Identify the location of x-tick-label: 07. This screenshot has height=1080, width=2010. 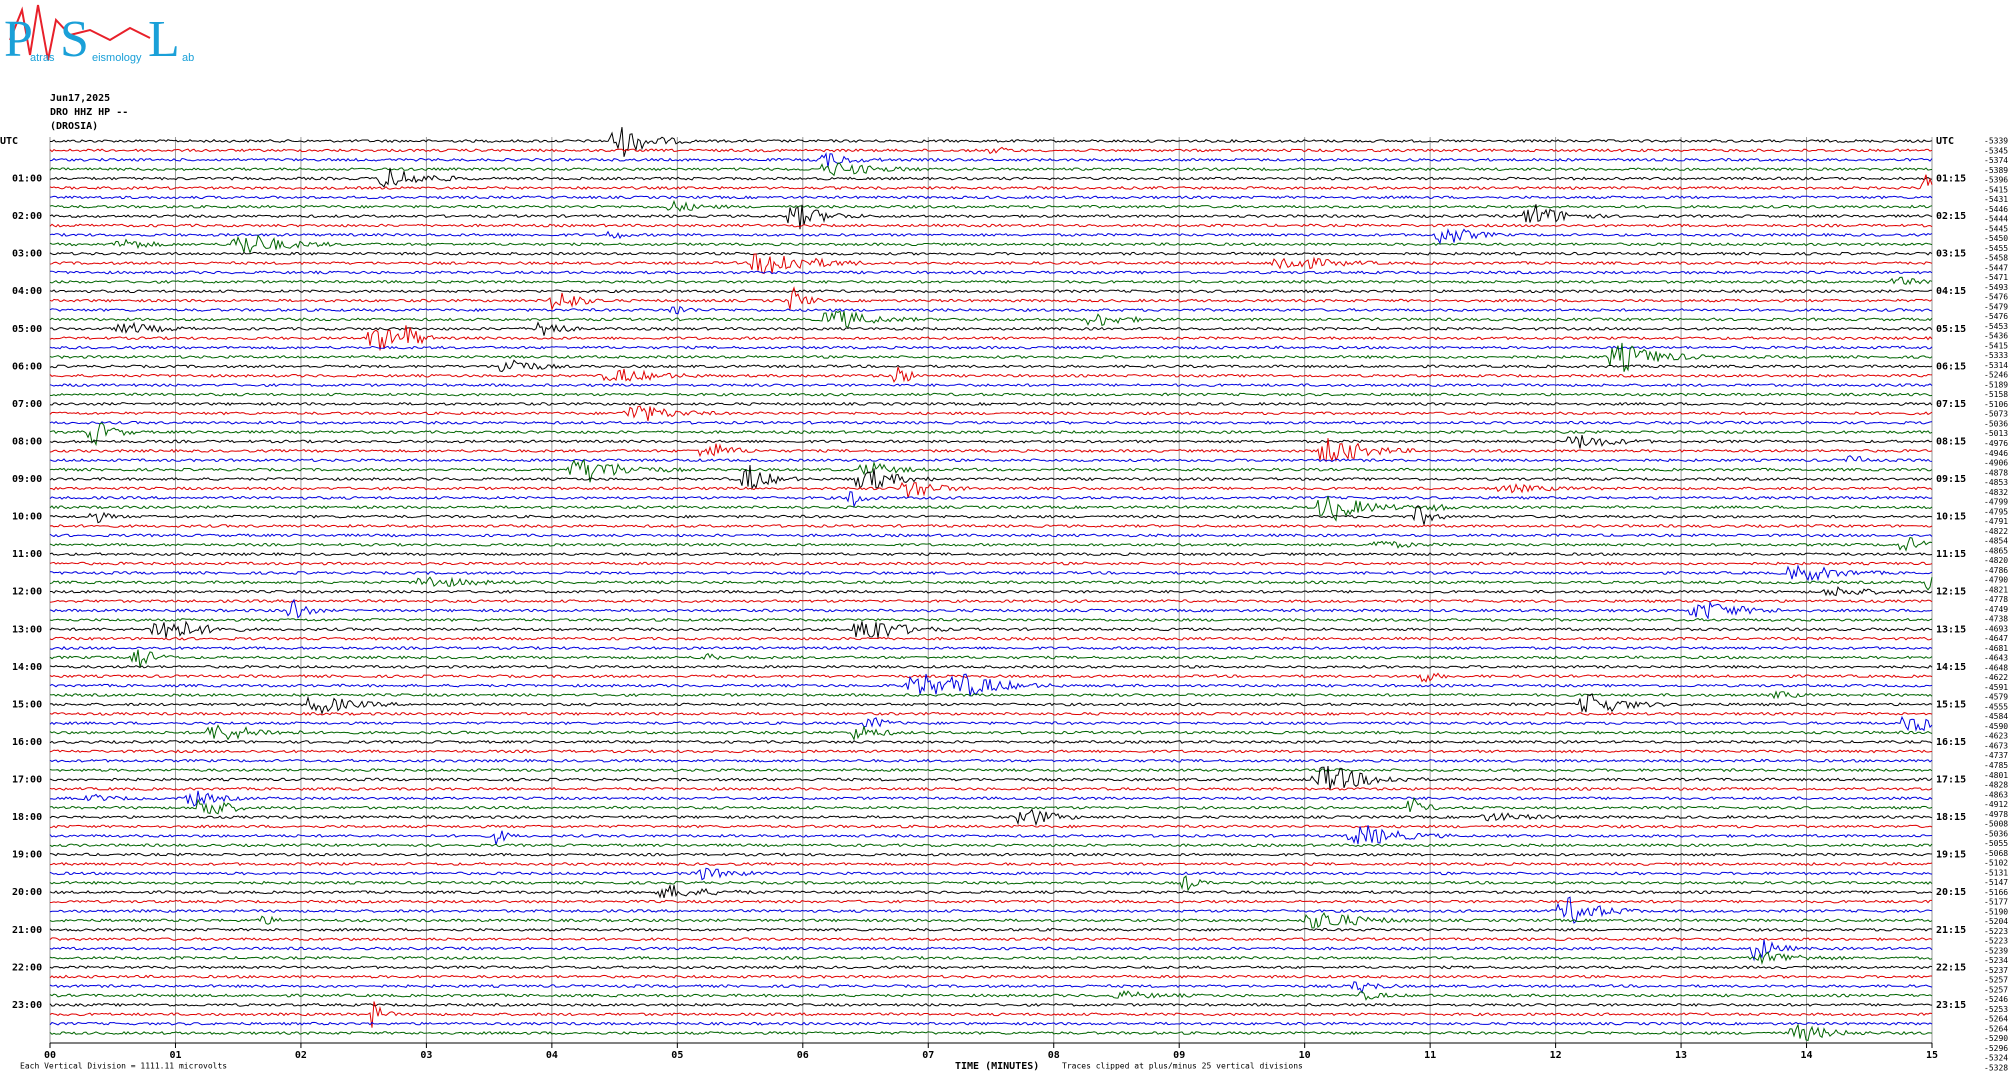
(928, 1055).